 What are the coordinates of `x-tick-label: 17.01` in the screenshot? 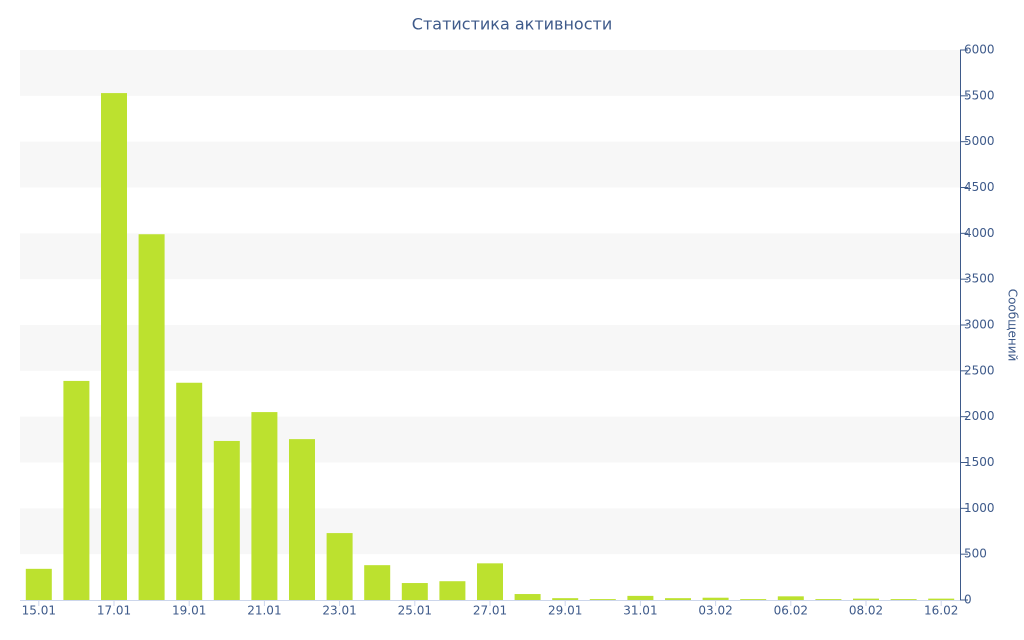 It's located at (114, 611).